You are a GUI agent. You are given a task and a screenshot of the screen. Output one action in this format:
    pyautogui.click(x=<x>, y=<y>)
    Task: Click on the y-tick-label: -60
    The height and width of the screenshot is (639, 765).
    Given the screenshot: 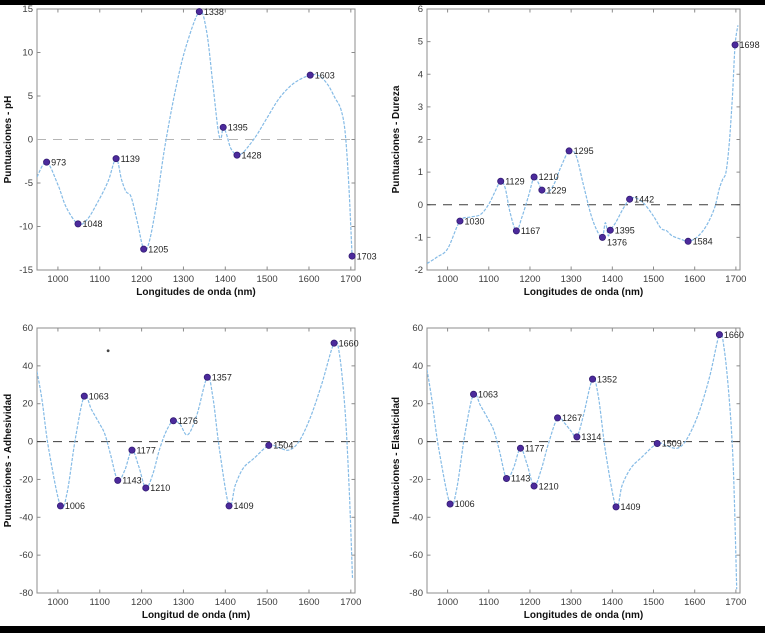 What is the action you would take?
    pyautogui.click(x=26, y=555)
    